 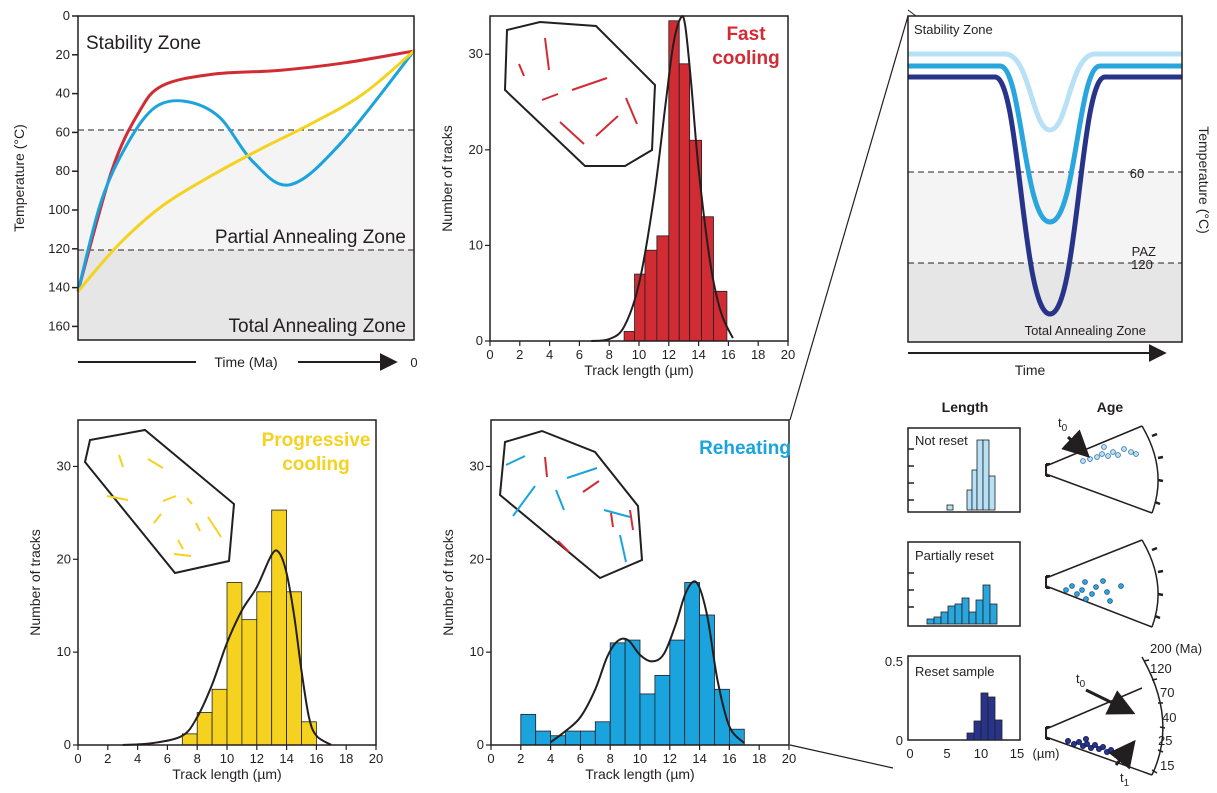 I want to click on time-axis-zero: 0, so click(x=413, y=362).